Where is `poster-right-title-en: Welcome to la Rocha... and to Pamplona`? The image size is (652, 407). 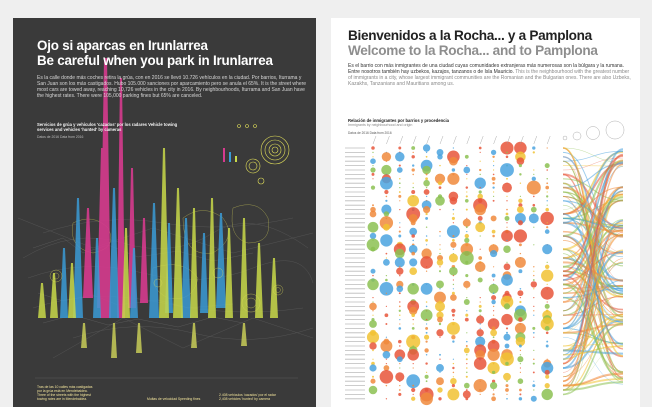
poster-right-title-en: Welcome to la Rocha... and to Pamplona is located at coordinates (473, 50).